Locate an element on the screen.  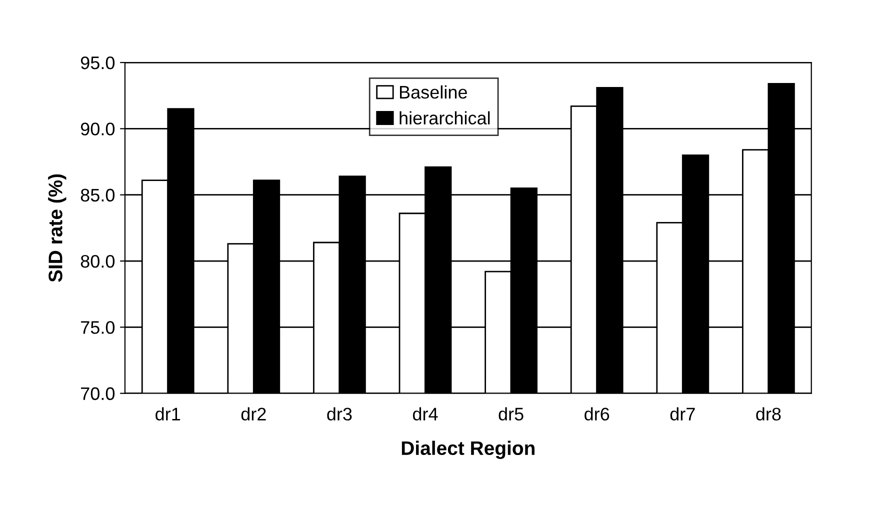
x-tick-label: dr6 is located at coordinates (597, 414).